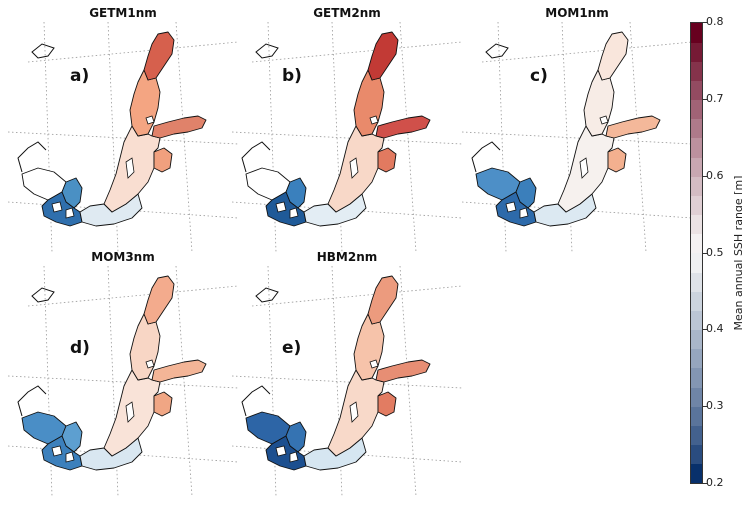 Image resolution: width=742 pixels, height=517 pixels. Describe the element at coordinates (292, 76) in the screenshot. I see `panel-letter: b)` at that location.